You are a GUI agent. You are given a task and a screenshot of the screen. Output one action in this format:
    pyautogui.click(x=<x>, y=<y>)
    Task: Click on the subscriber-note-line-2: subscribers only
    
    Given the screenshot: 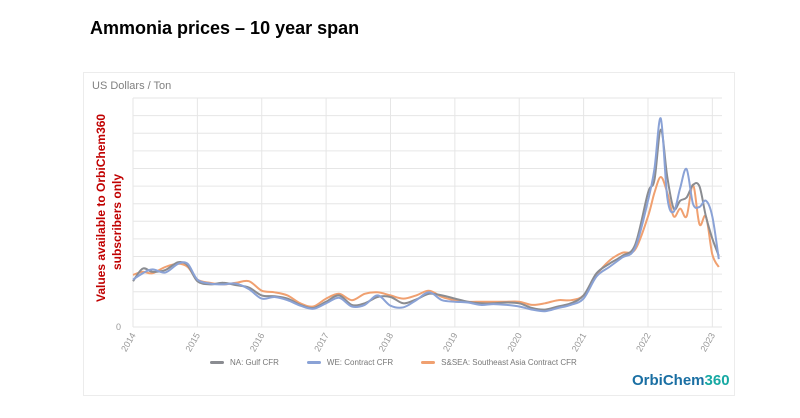 What is the action you would take?
    pyautogui.click(x=117, y=222)
    